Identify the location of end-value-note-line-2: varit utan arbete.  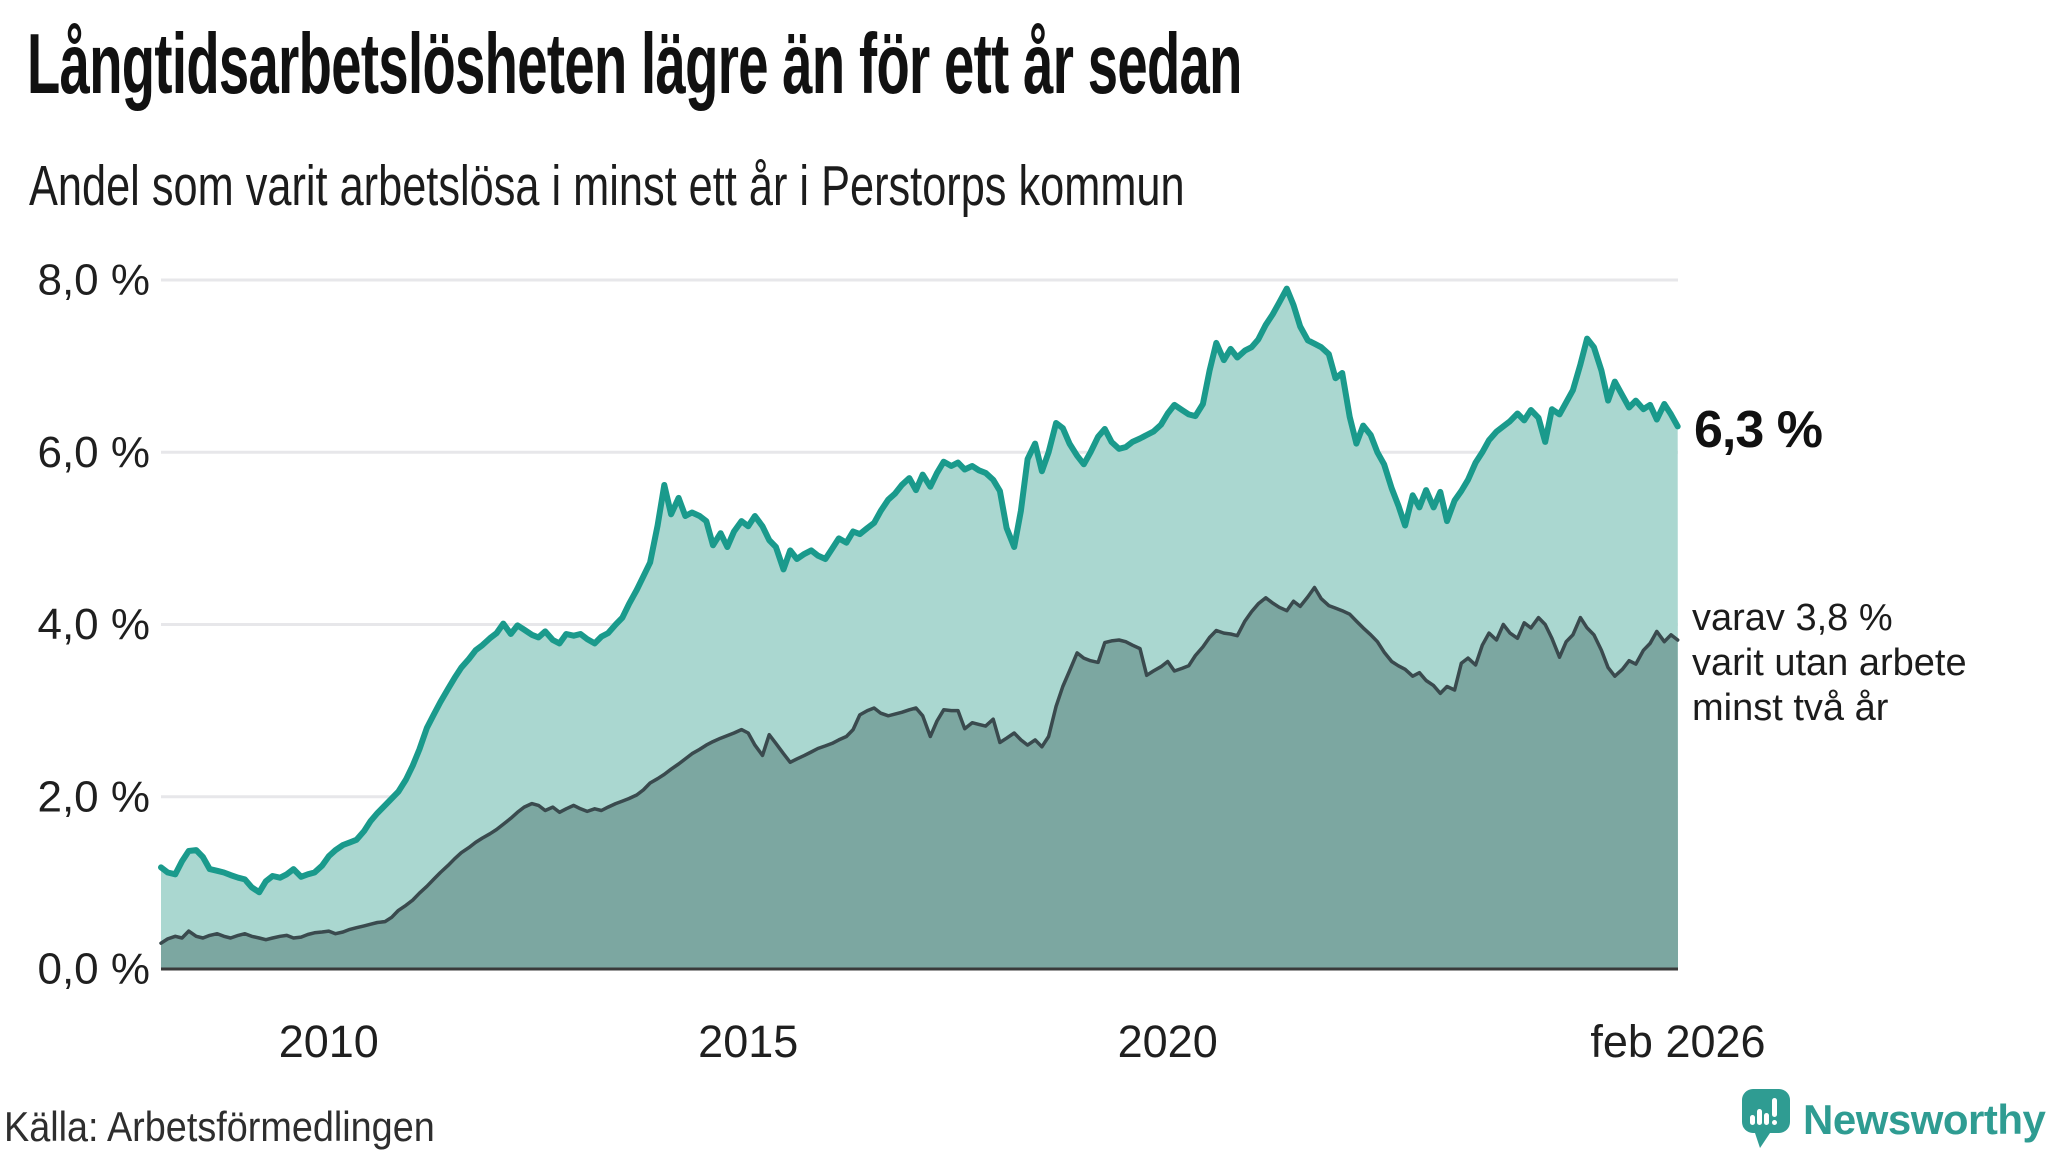
(1829, 663).